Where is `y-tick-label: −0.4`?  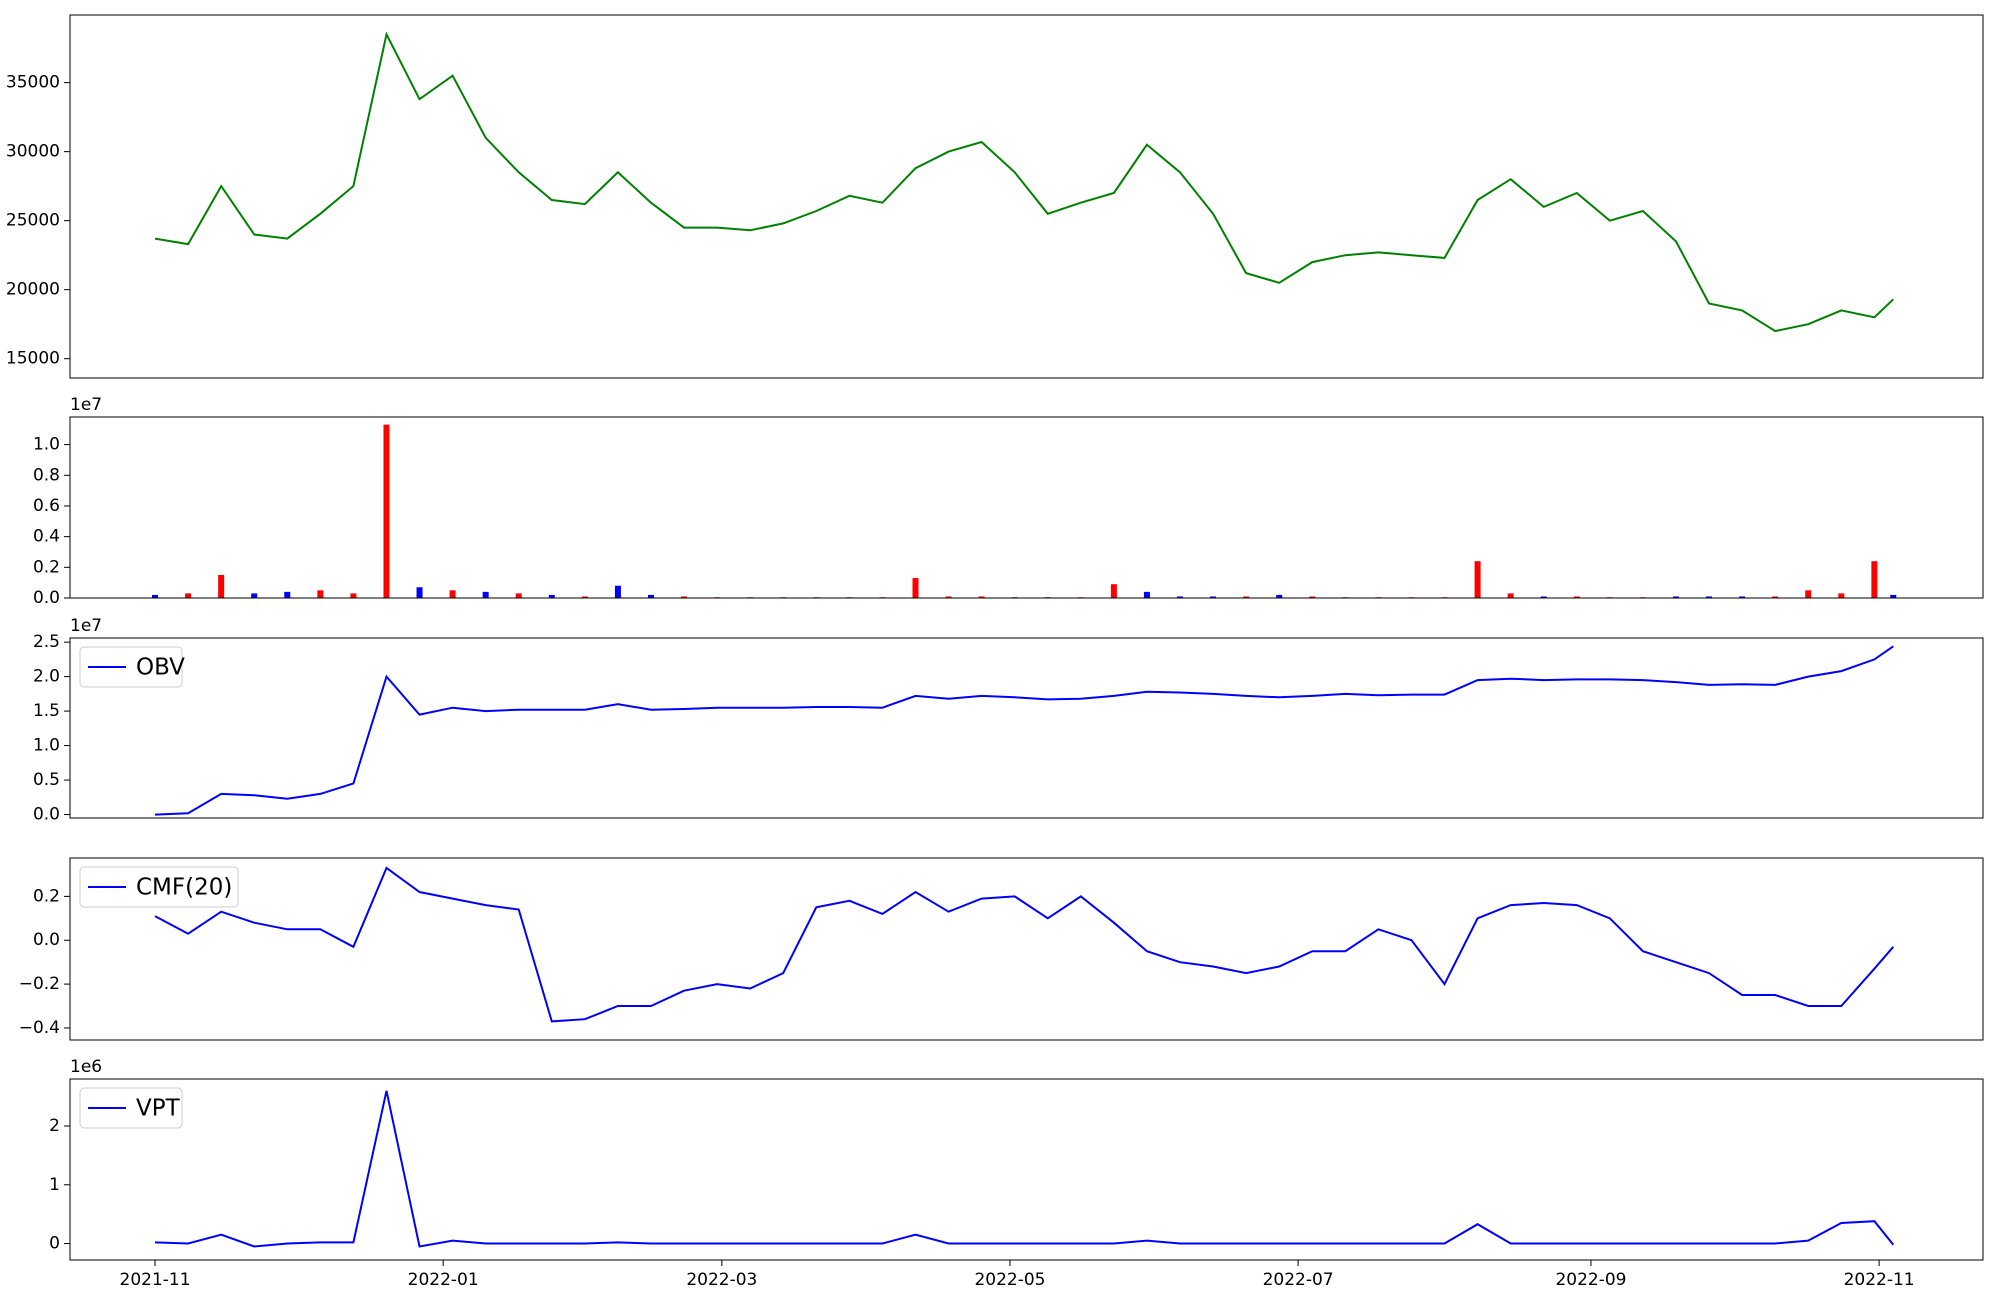
y-tick-label: −0.4 is located at coordinates (39, 1028).